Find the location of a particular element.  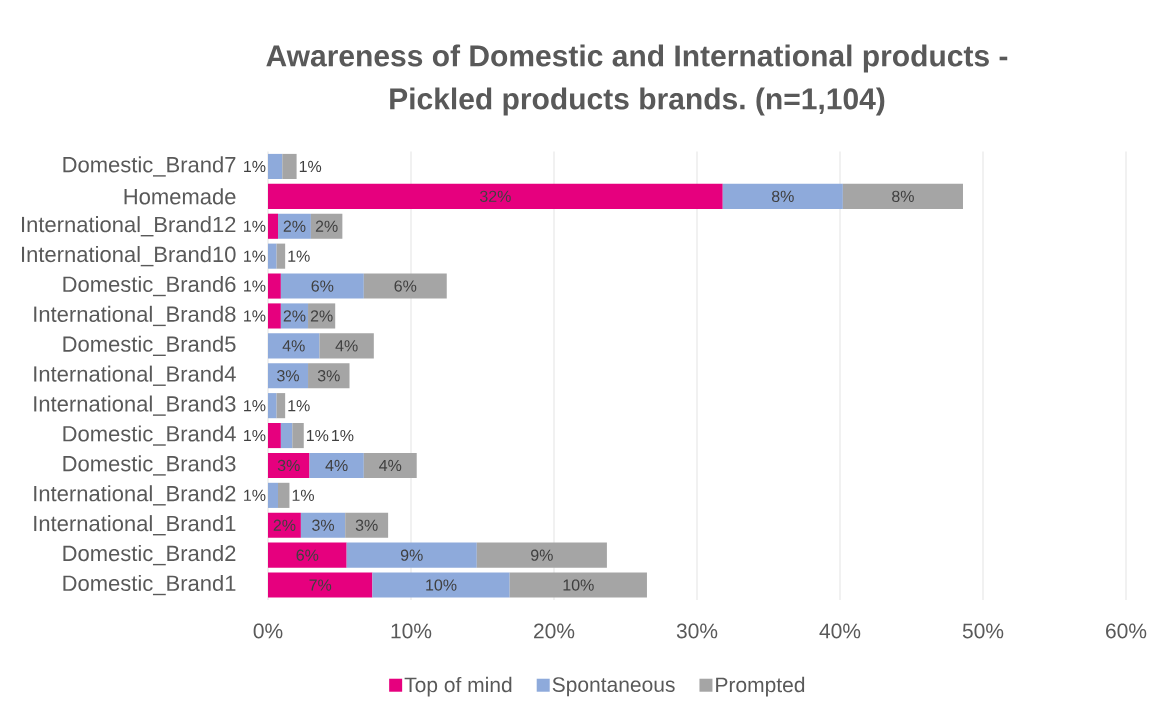

y-tick-label: International_Brand1 is located at coordinates (135, 525).